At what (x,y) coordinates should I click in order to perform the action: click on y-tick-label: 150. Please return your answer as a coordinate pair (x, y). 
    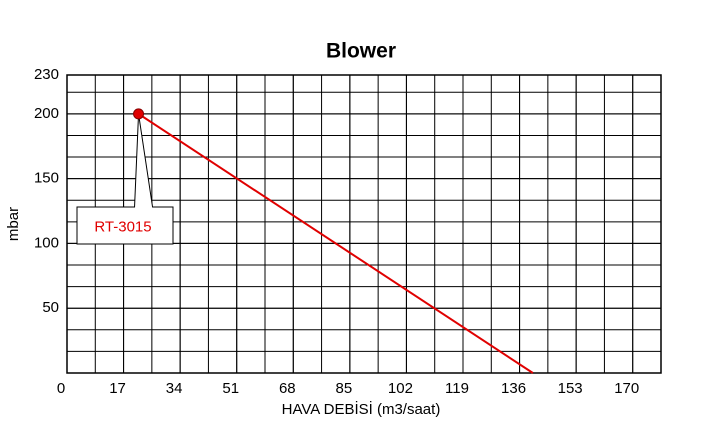
    Looking at the image, I should click on (46, 178).